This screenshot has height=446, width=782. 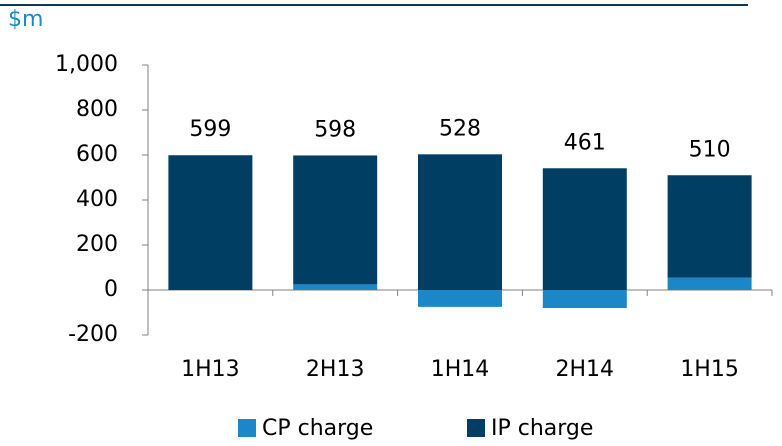 What do you see at coordinates (210, 129) in the screenshot?
I see `total-label: 599` at bounding box center [210, 129].